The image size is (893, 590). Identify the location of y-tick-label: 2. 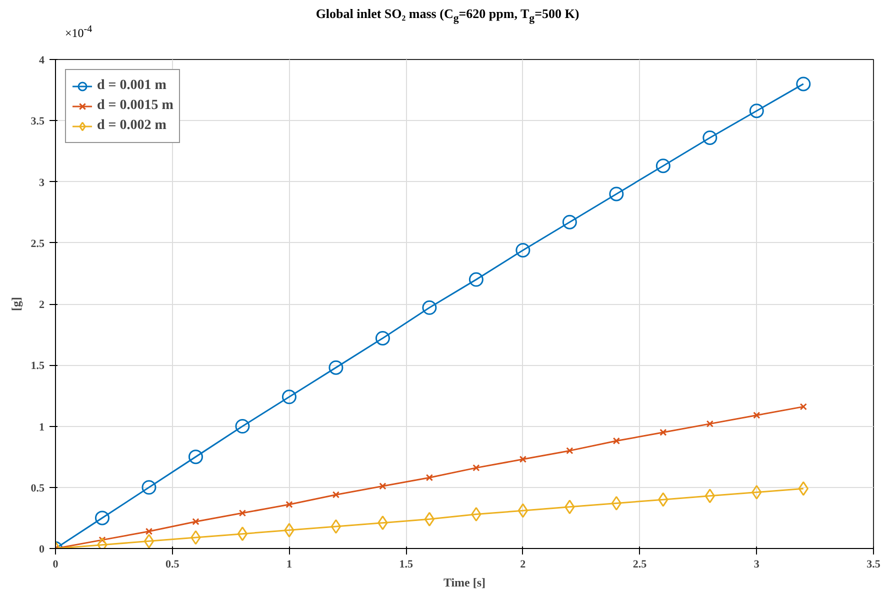
(42, 305).